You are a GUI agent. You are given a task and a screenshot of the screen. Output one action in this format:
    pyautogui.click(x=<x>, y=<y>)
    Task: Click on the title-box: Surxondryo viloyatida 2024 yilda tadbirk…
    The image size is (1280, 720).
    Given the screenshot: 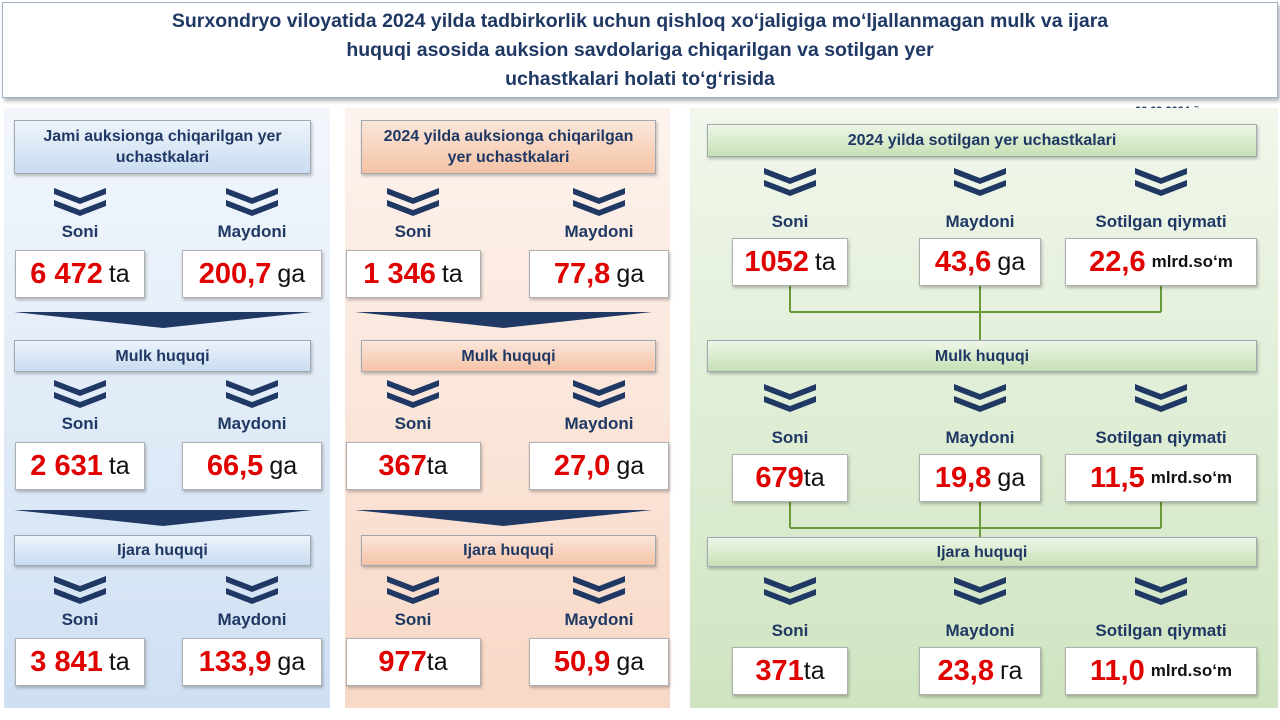 What is the action you would take?
    pyautogui.click(x=640, y=50)
    